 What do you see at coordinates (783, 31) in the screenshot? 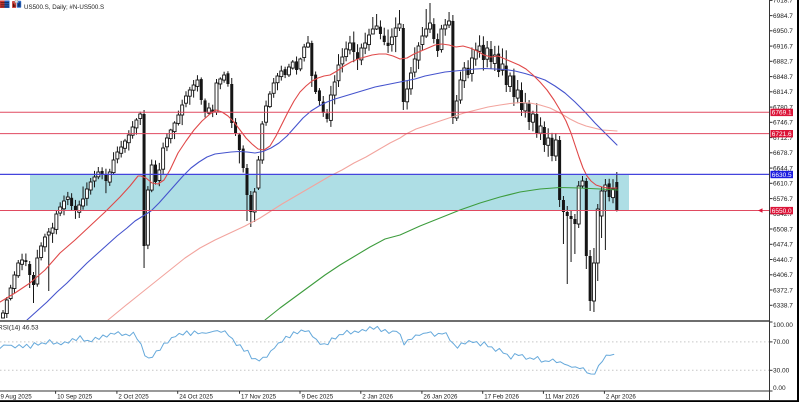
I see `svg-text: 6950.7` at bounding box center [783, 31].